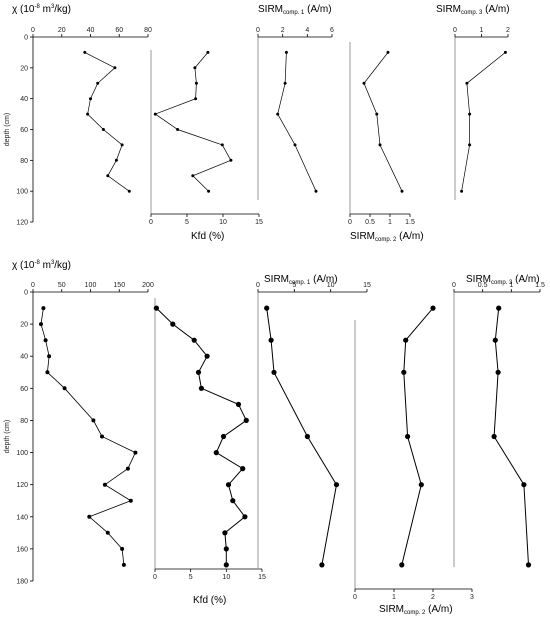  What do you see at coordinates (22, 485) in the screenshot?
I see `depth-tick-label: 120` at bounding box center [22, 485].